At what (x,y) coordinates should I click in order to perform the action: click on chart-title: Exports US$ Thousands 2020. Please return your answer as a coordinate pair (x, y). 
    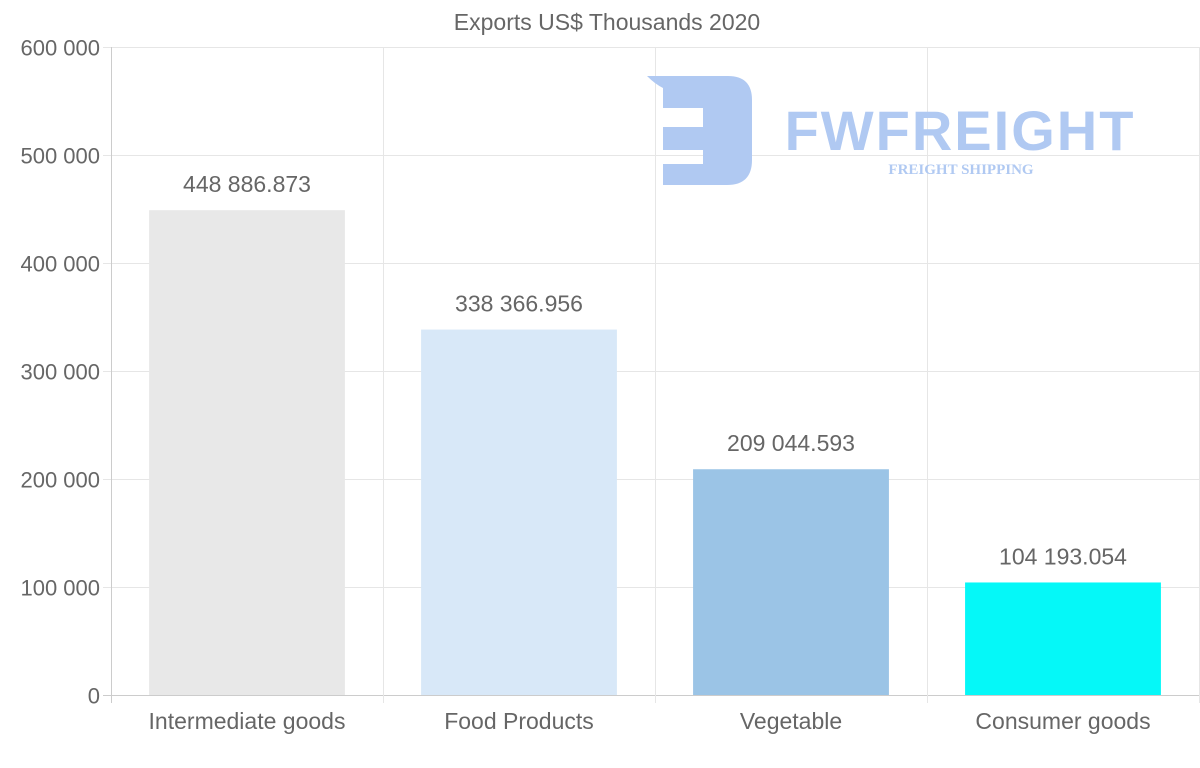
    Looking at the image, I should click on (607, 22).